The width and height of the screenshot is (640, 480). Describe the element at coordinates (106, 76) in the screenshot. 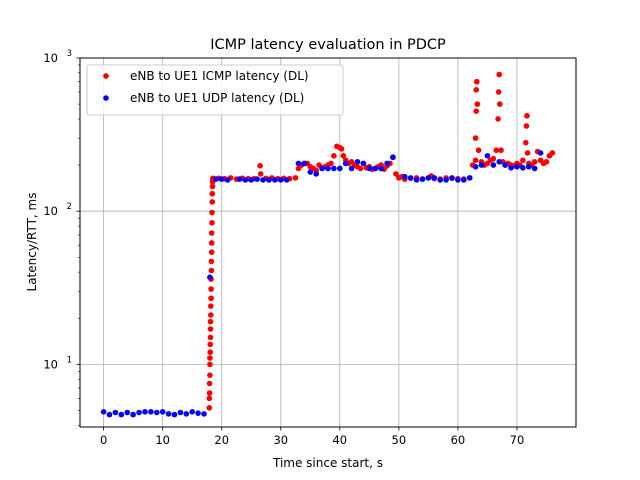

I see `legend-marker-icmp` at that location.